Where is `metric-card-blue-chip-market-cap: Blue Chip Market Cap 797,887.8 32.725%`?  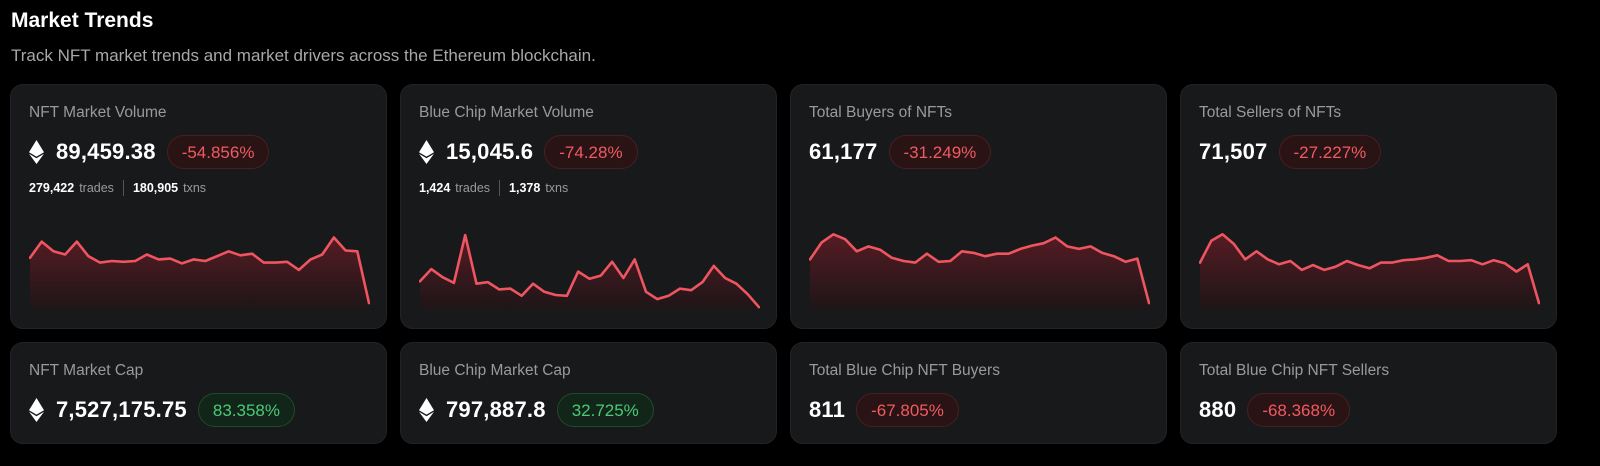 metric-card-blue-chip-market-cap: Blue Chip Market Cap 797,887.8 32.725% is located at coordinates (588, 393).